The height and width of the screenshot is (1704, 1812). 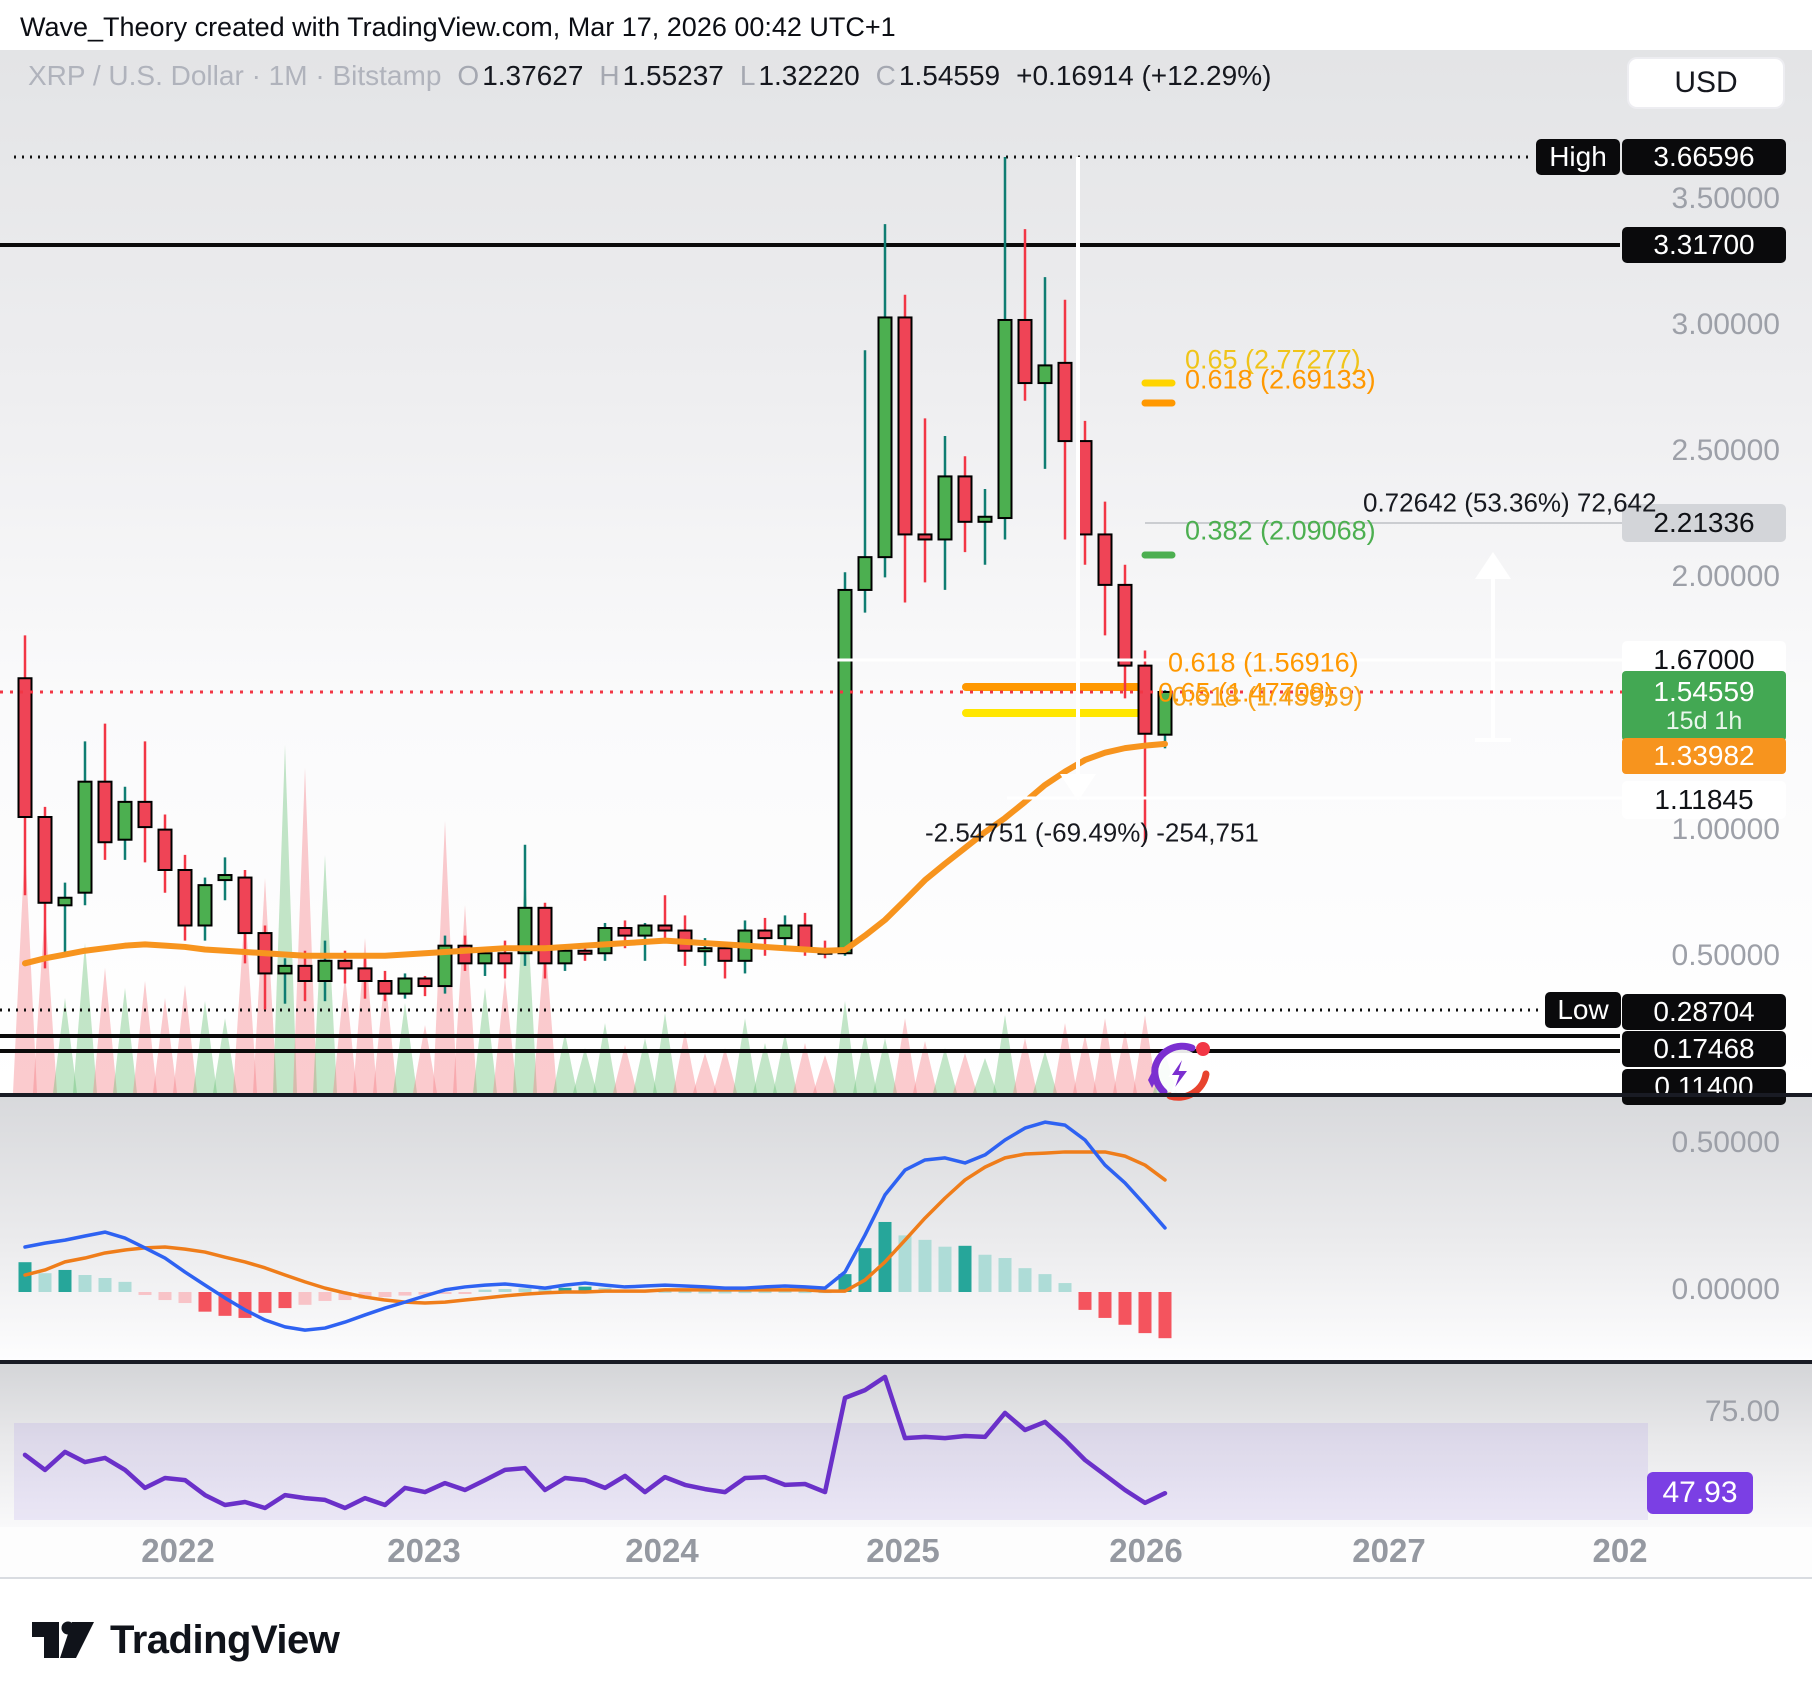 What do you see at coordinates (387, 75) in the screenshot?
I see `exchange-label: Bitstamp` at bounding box center [387, 75].